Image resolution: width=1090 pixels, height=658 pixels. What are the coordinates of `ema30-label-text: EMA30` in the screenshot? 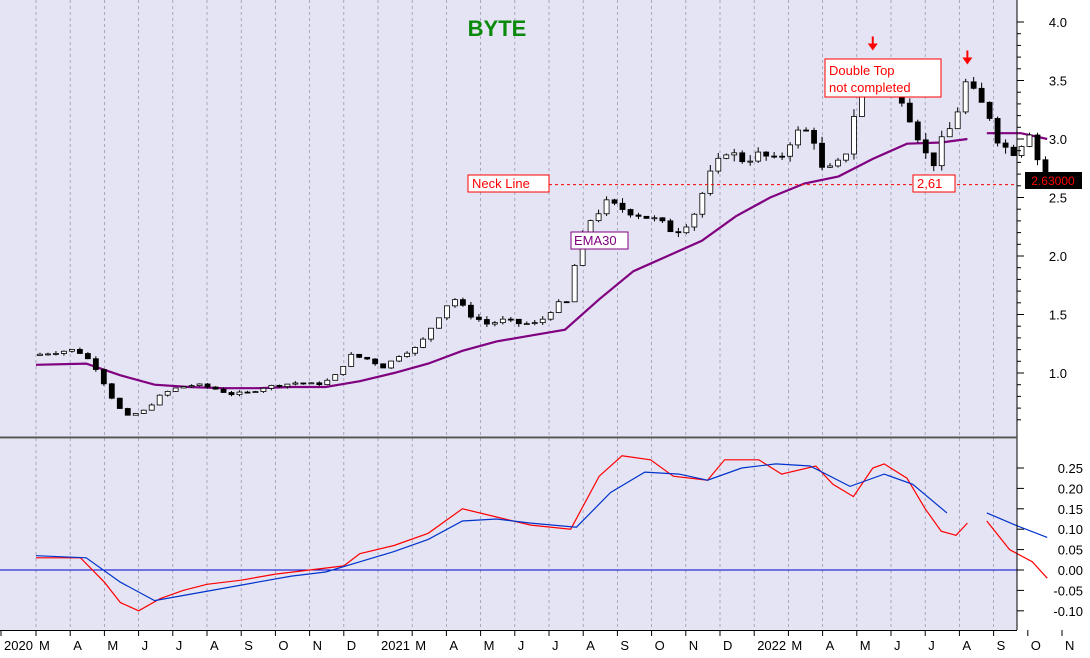 It's located at (595, 240).